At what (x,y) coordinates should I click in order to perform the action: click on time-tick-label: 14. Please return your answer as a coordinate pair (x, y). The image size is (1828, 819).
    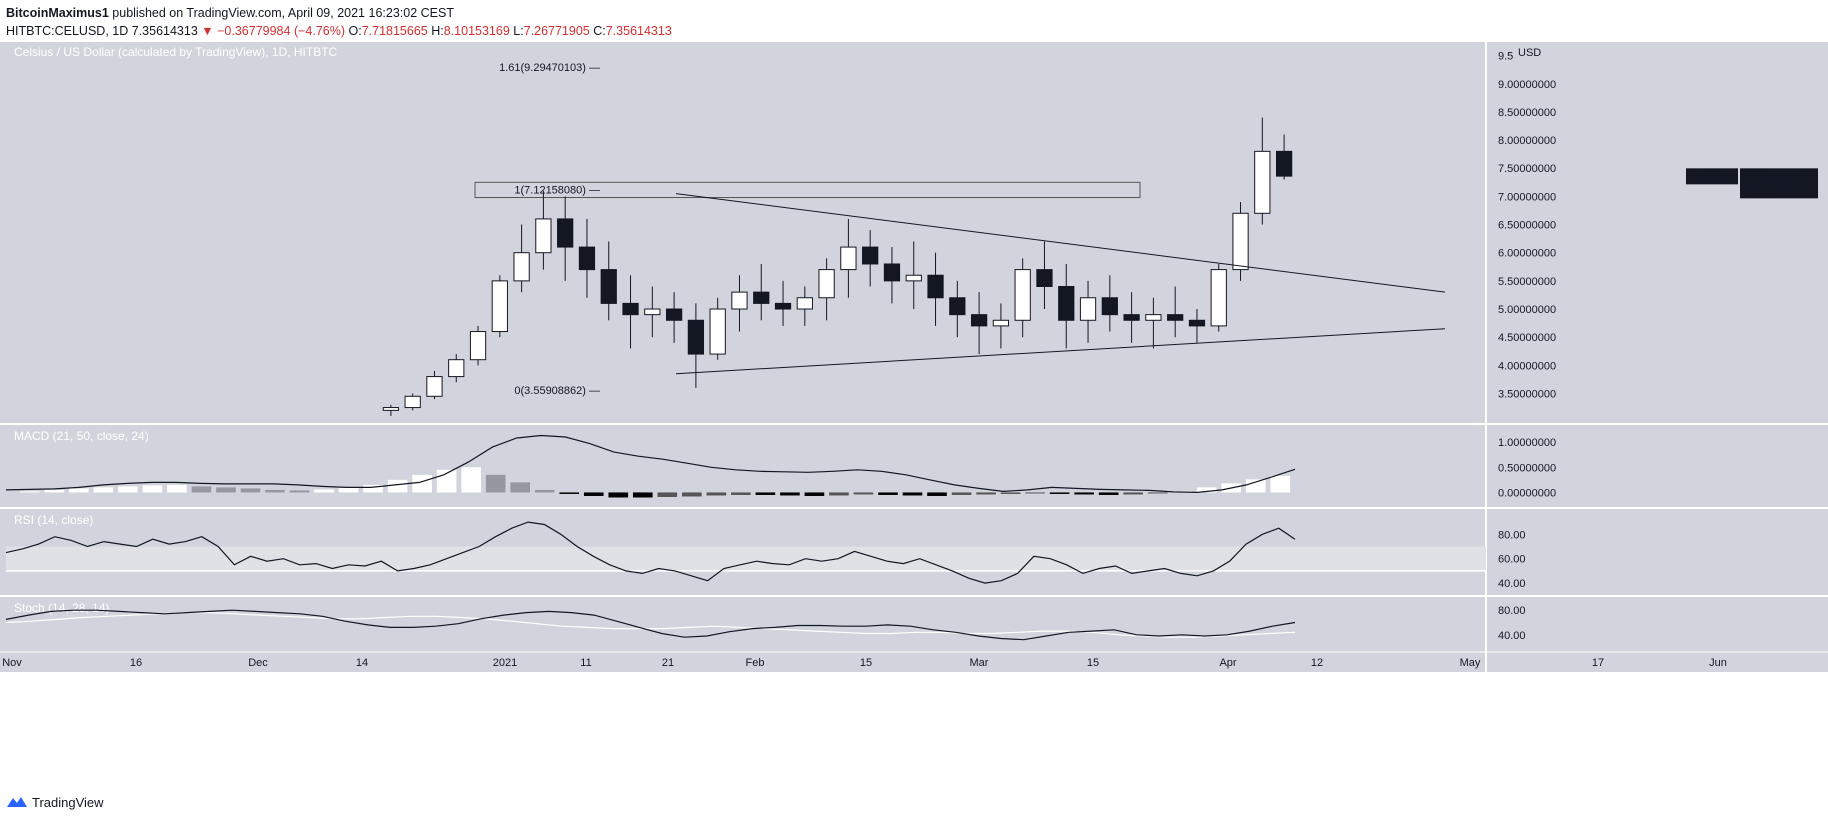
    Looking at the image, I should click on (362, 663).